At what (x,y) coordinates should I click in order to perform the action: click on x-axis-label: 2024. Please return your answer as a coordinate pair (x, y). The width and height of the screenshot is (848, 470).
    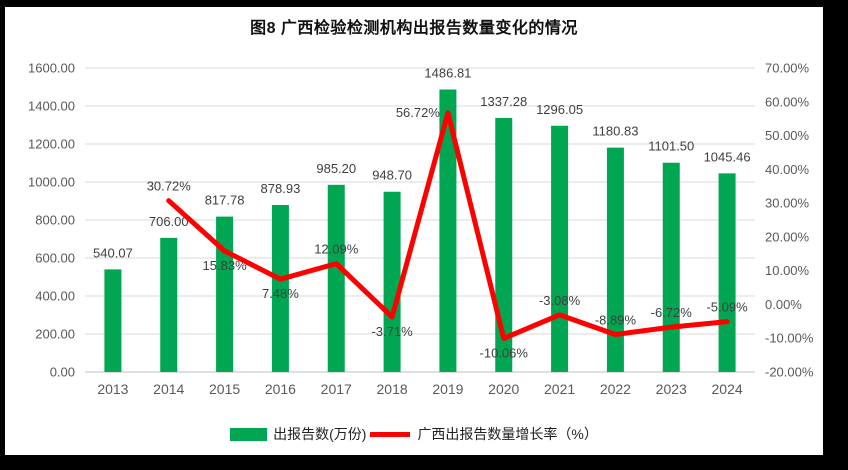
    Looking at the image, I should click on (727, 389).